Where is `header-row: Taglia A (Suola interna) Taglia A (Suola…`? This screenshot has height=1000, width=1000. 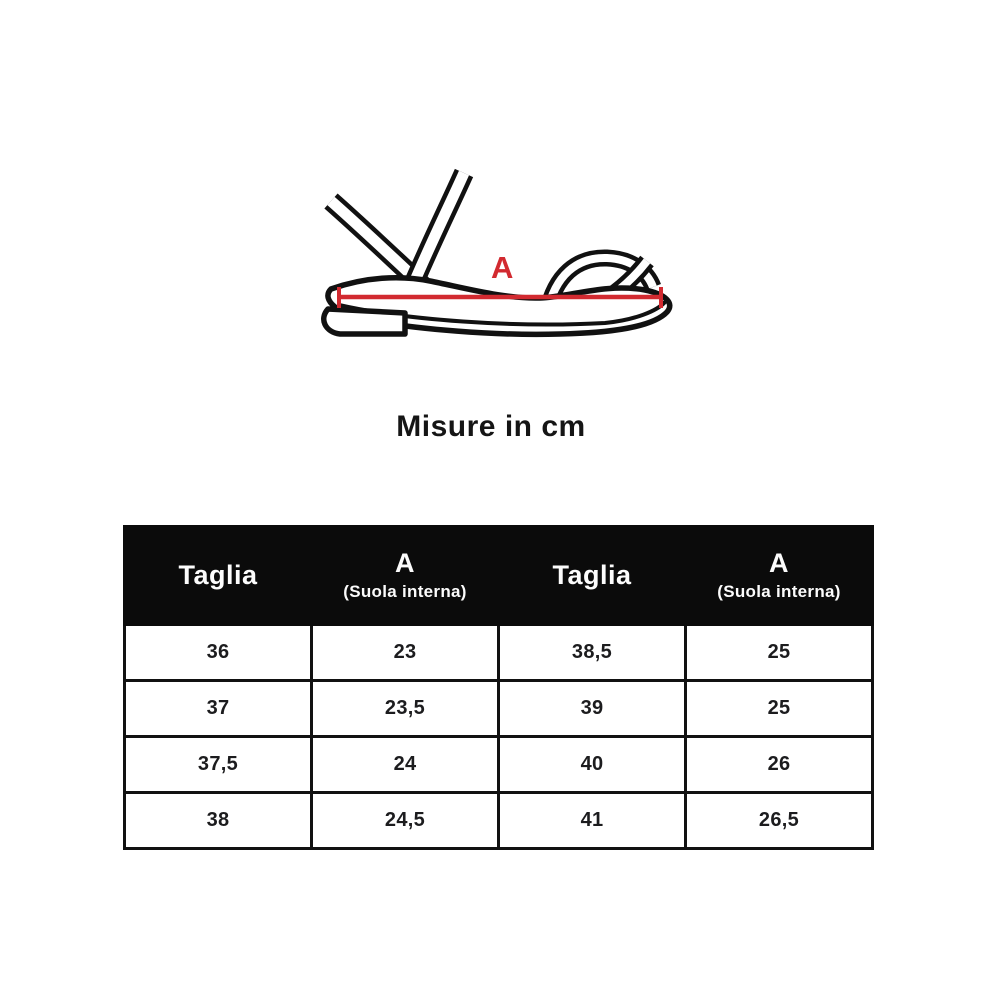 header-row: Taglia A (Suola interna) Taglia A (Suola… is located at coordinates (498, 575).